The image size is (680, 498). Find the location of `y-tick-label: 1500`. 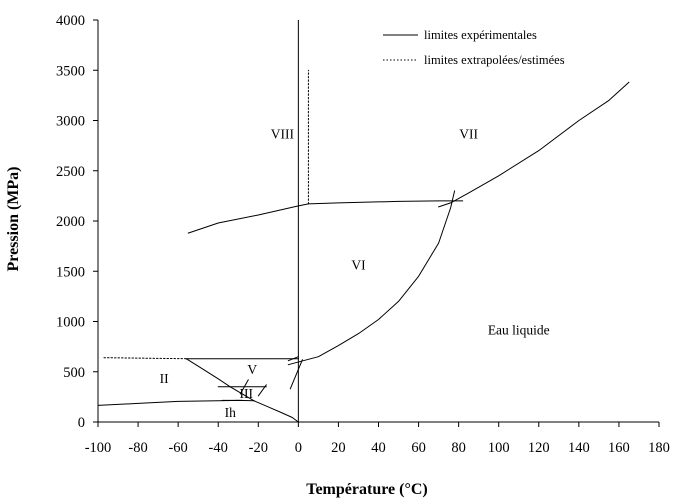

y-tick-label: 1500 is located at coordinates (70, 272).